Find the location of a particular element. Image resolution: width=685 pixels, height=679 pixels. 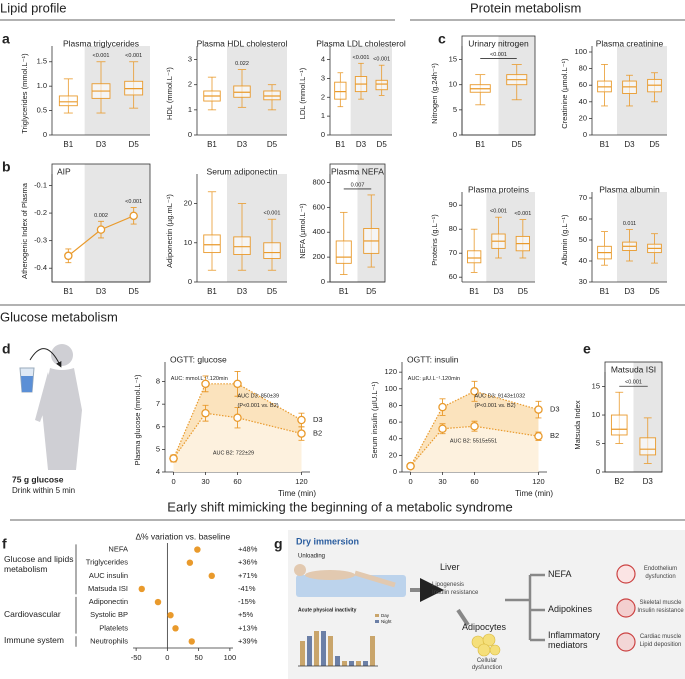

value-label: +39% is located at coordinates (248, 640).